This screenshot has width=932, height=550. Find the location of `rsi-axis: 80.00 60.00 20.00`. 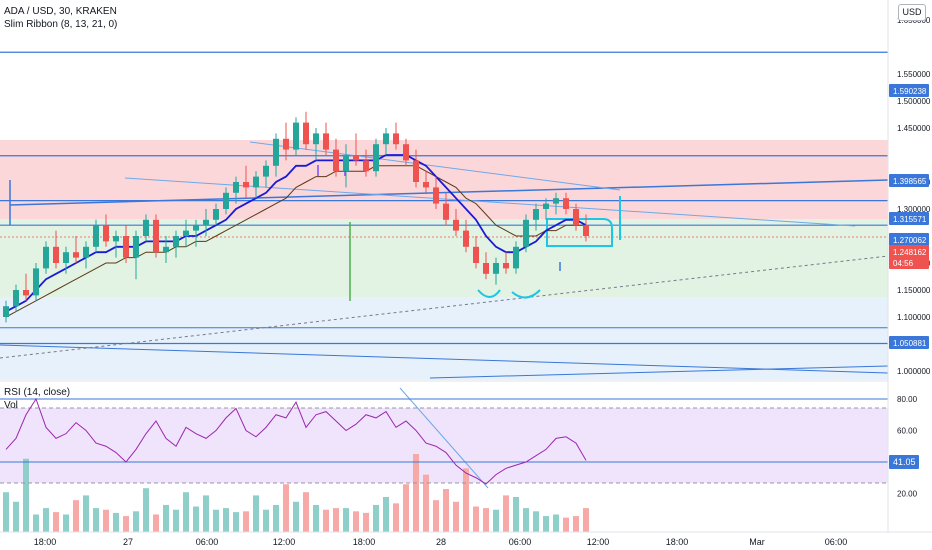

rsi-axis: 80.00 60.00 20.00 is located at coordinates (907, 447).